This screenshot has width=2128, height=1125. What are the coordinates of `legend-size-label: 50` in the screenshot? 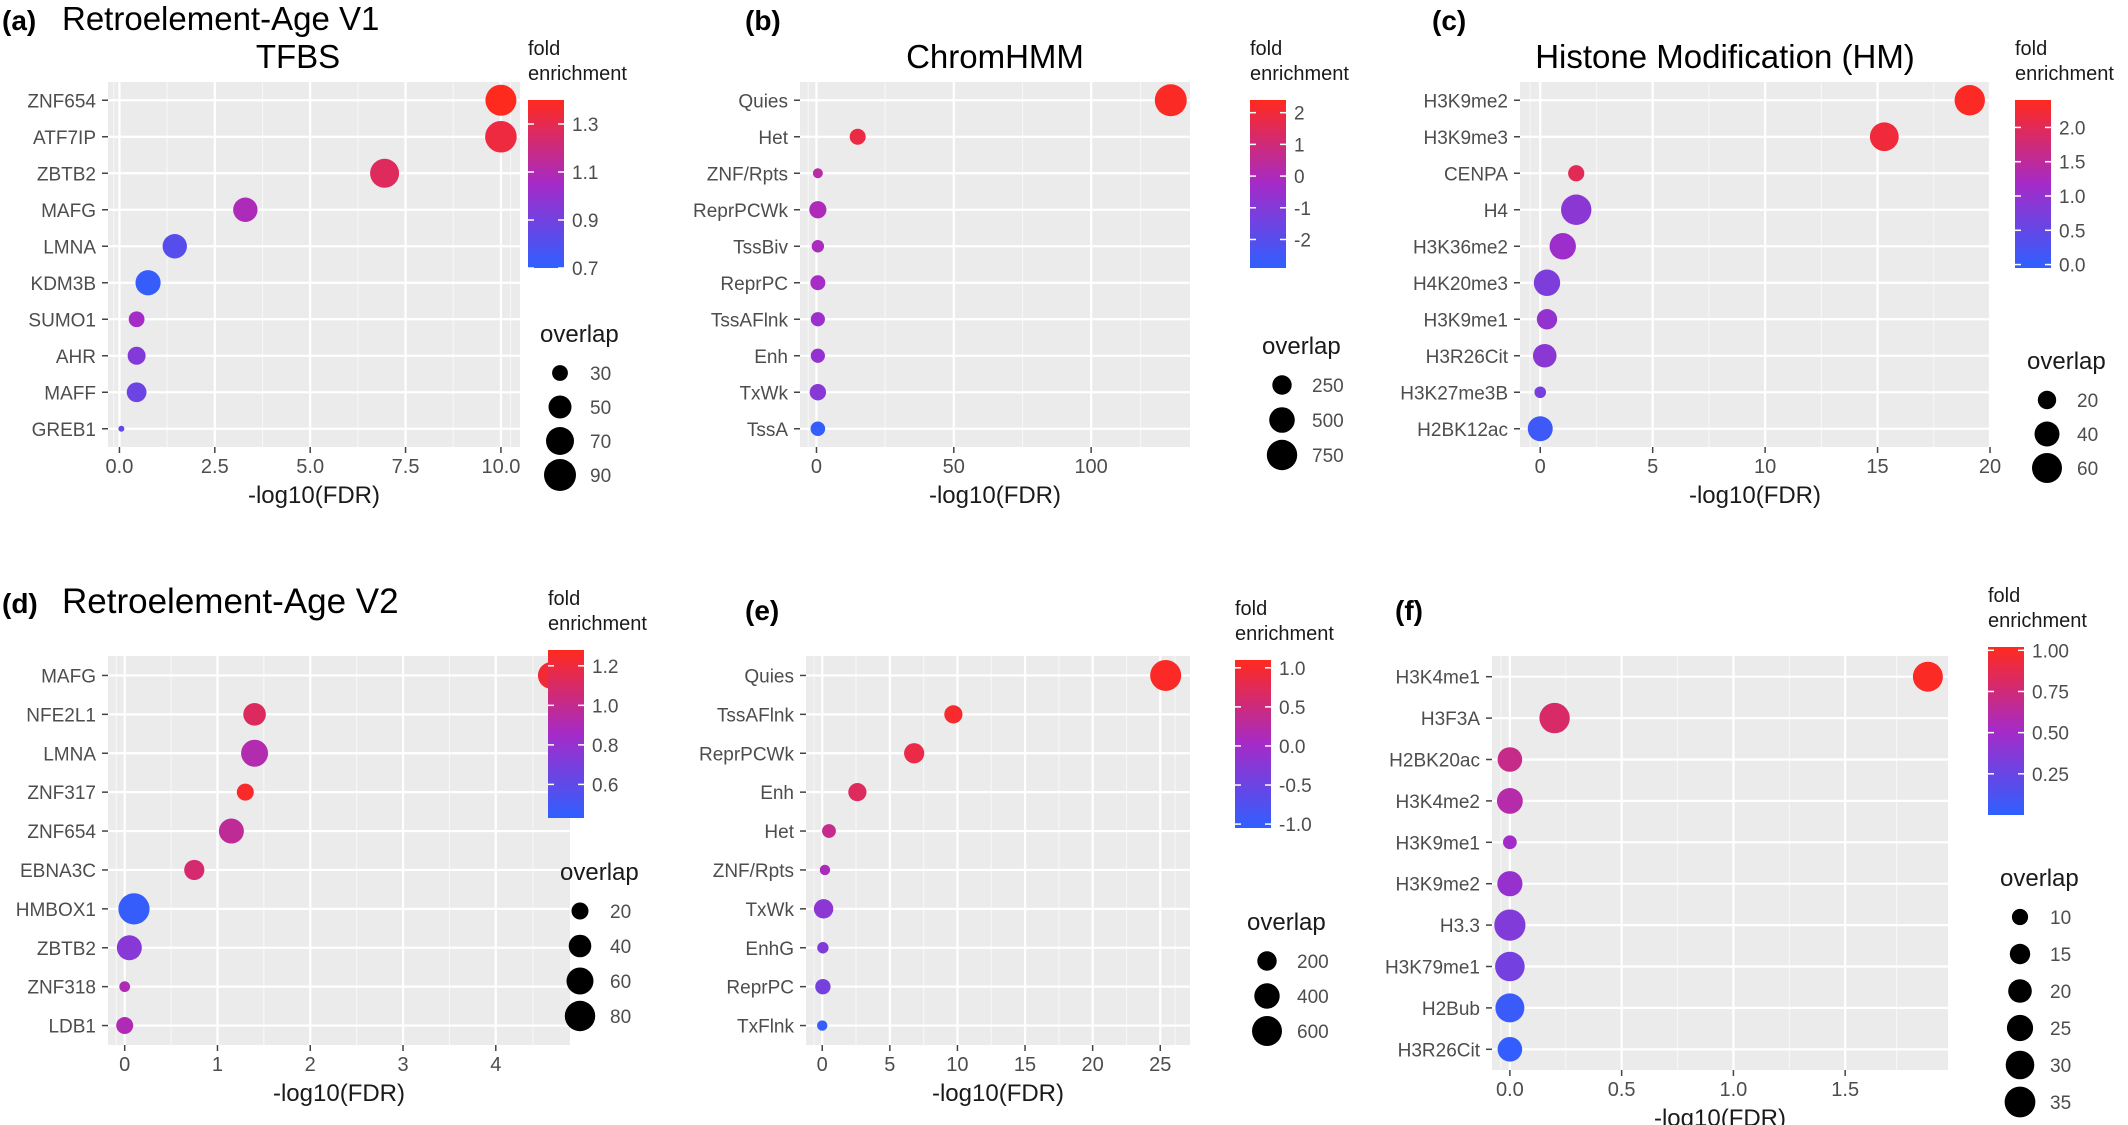 It's located at (600, 408).